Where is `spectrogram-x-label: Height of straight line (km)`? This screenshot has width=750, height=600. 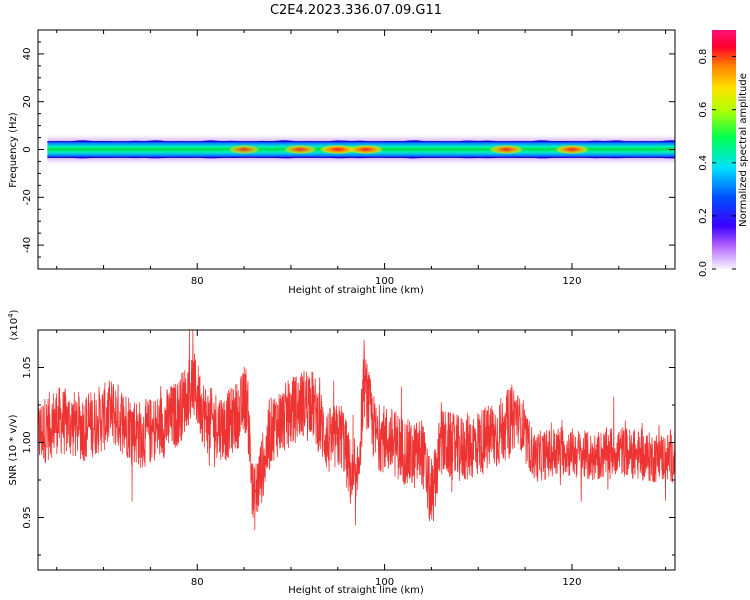
spectrogram-x-label: Height of straight line (km) is located at coordinates (356, 290).